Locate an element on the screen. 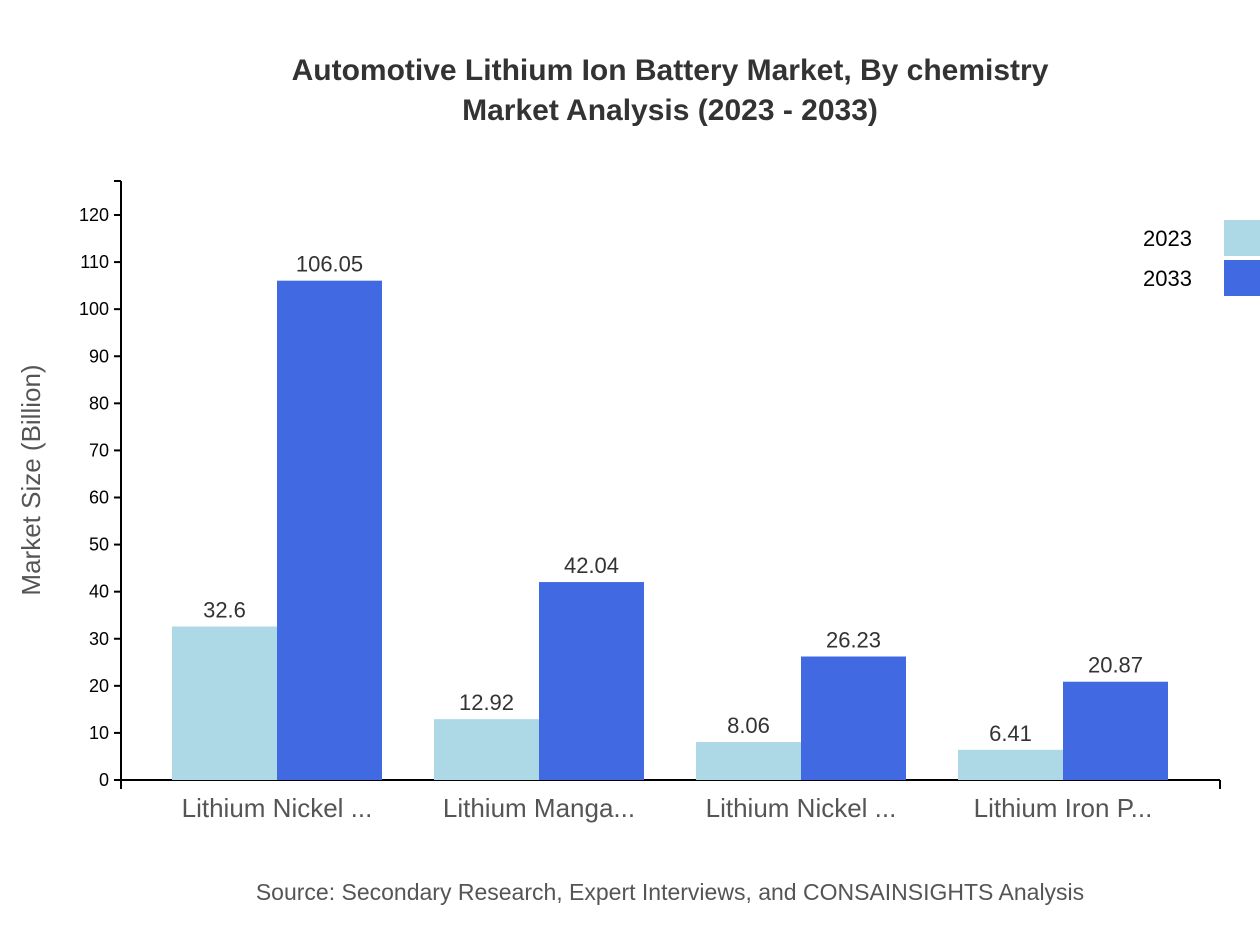  y-tick-label: 0 is located at coordinates (104, 780).